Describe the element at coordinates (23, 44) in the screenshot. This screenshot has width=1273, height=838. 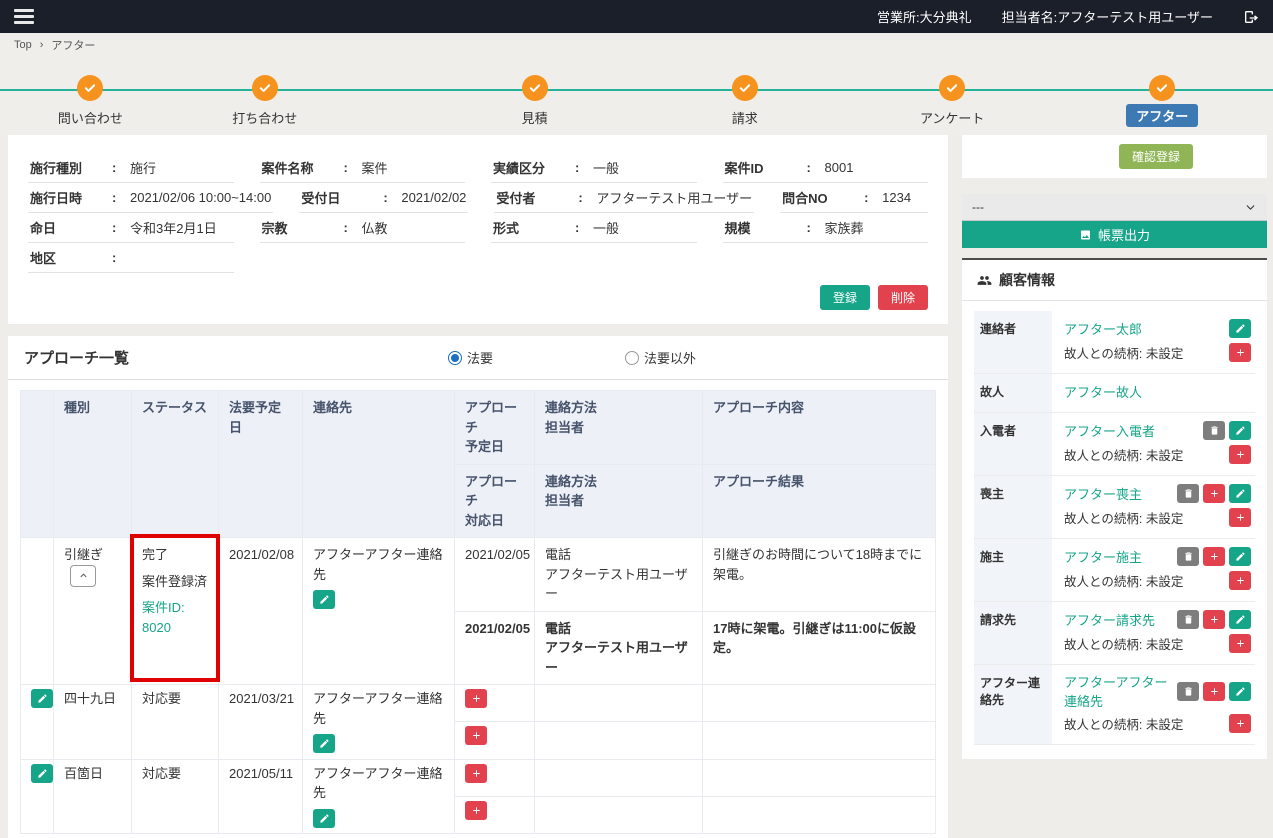
I see `breadcrumb-home: Top` at that location.